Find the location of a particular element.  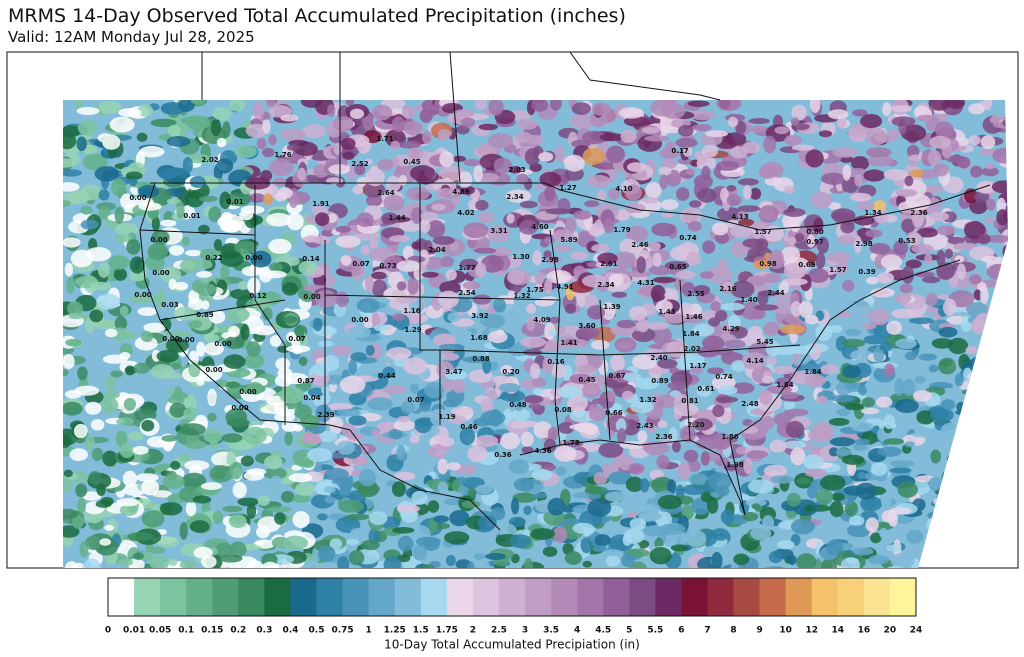

station-value: 0.74 is located at coordinates (723, 377).